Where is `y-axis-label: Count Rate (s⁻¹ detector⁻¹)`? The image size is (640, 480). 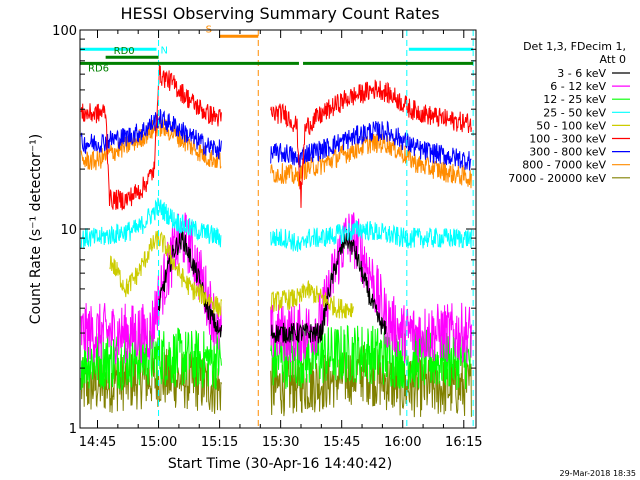
y-axis-label: Count Rate (s⁻¹ detector⁻¹) is located at coordinates (36, 229).